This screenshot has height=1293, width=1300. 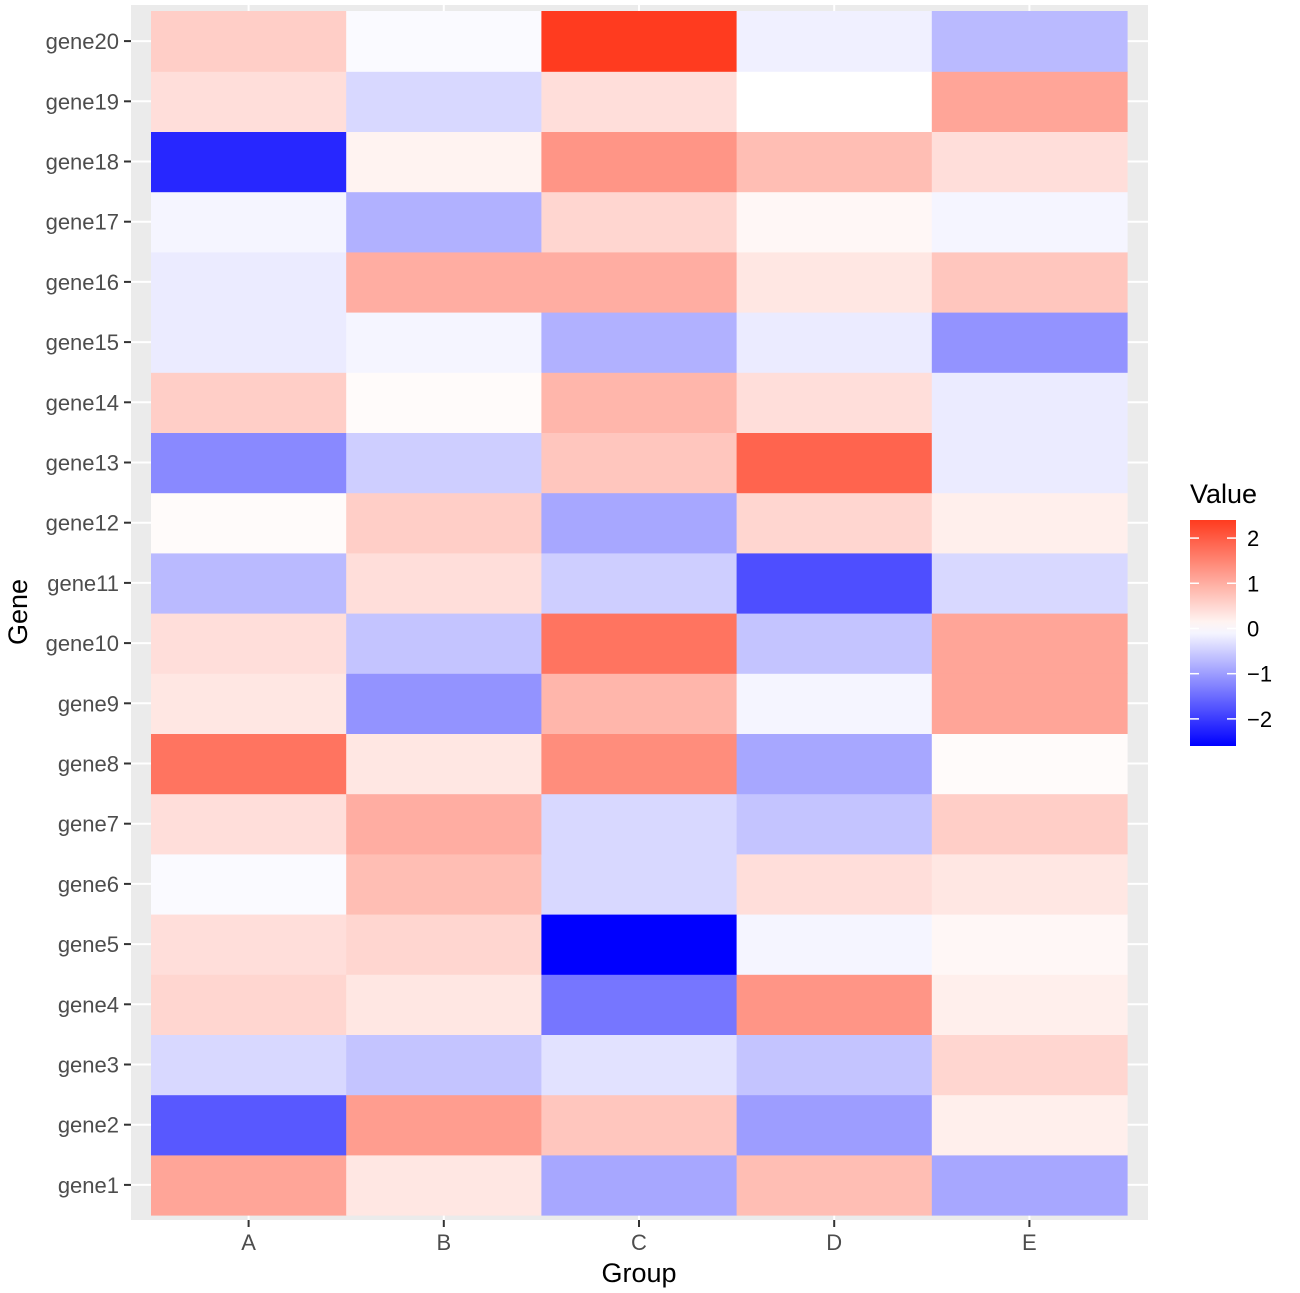 What do you see at coordinates (82, 282) in the screenshot?
I see `y-tick-label: gene16` at bounding box center [82, 282].